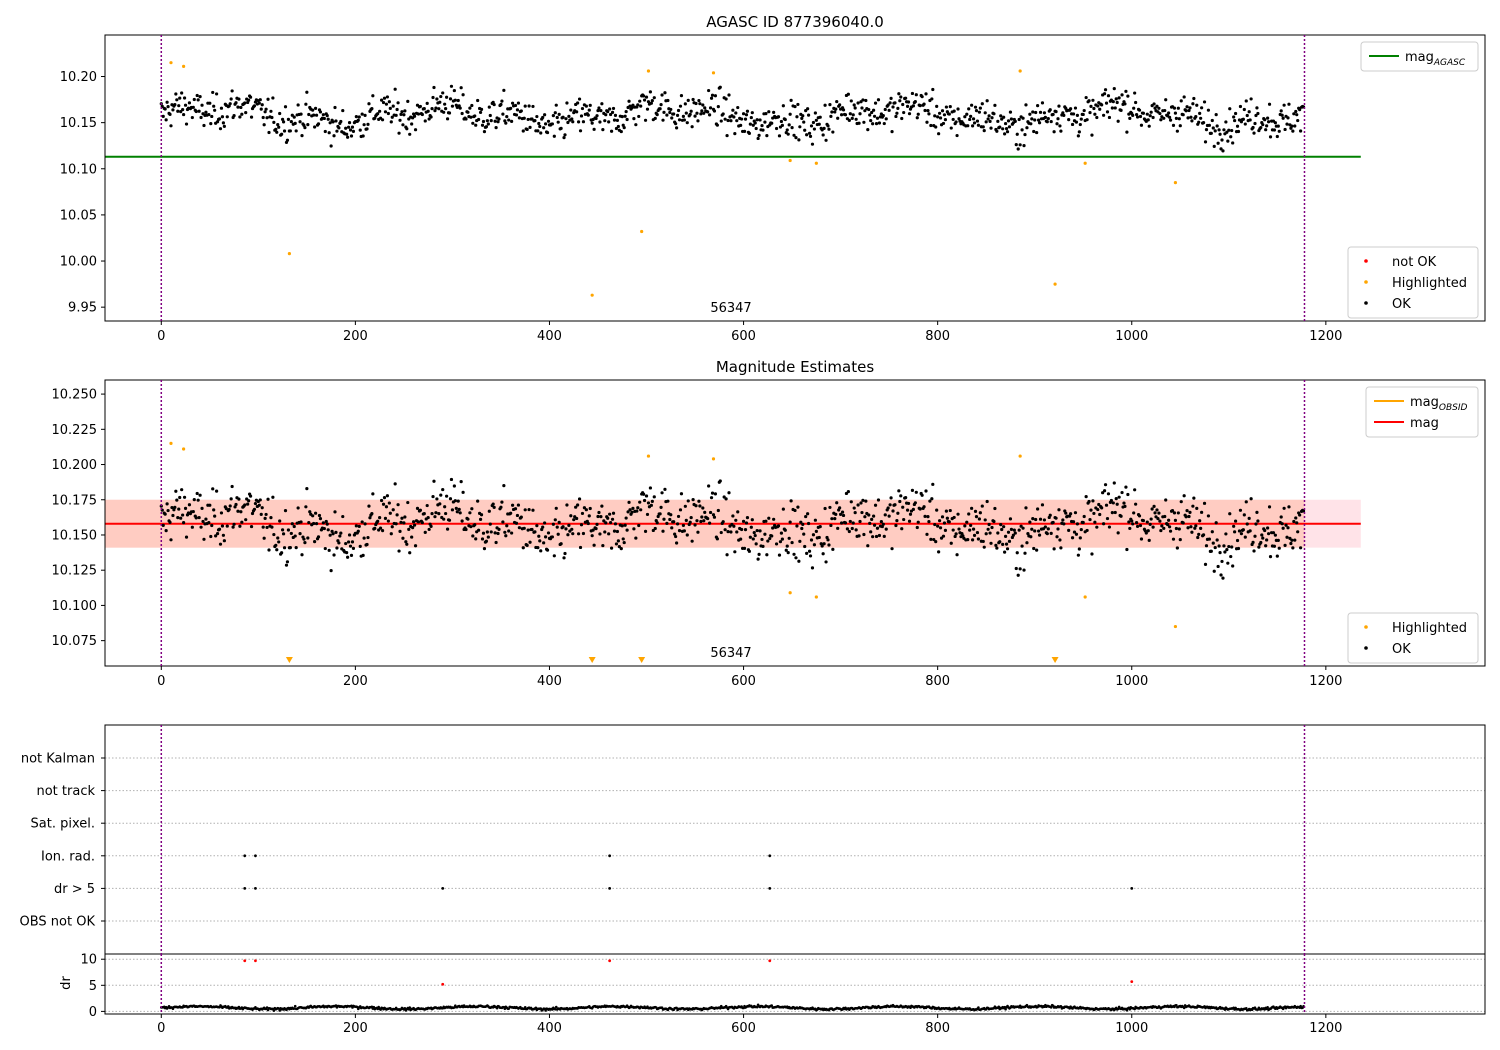 Image resolution: width=1500 pixels, height=1050 pixels. What do you see at coordinates (770, 961) in the screenshot?
I see `dr-outlier` at bounding box center [770, 961].